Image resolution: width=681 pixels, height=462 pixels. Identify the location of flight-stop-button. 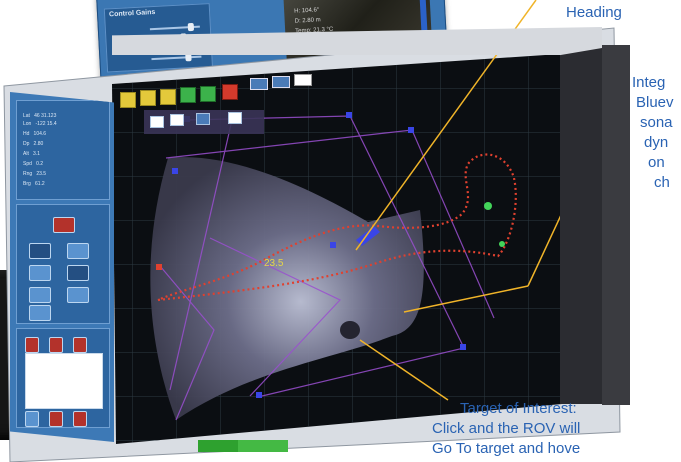
(64, 225).